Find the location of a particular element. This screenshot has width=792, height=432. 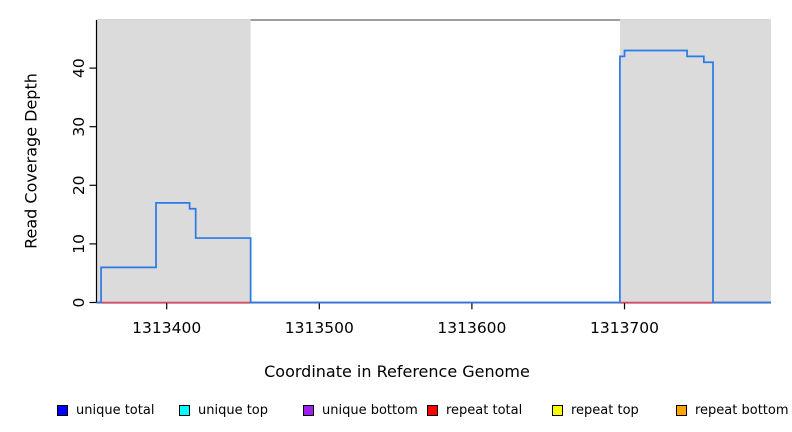

y-tick-label: 40 is located at coordinates (79, 68).